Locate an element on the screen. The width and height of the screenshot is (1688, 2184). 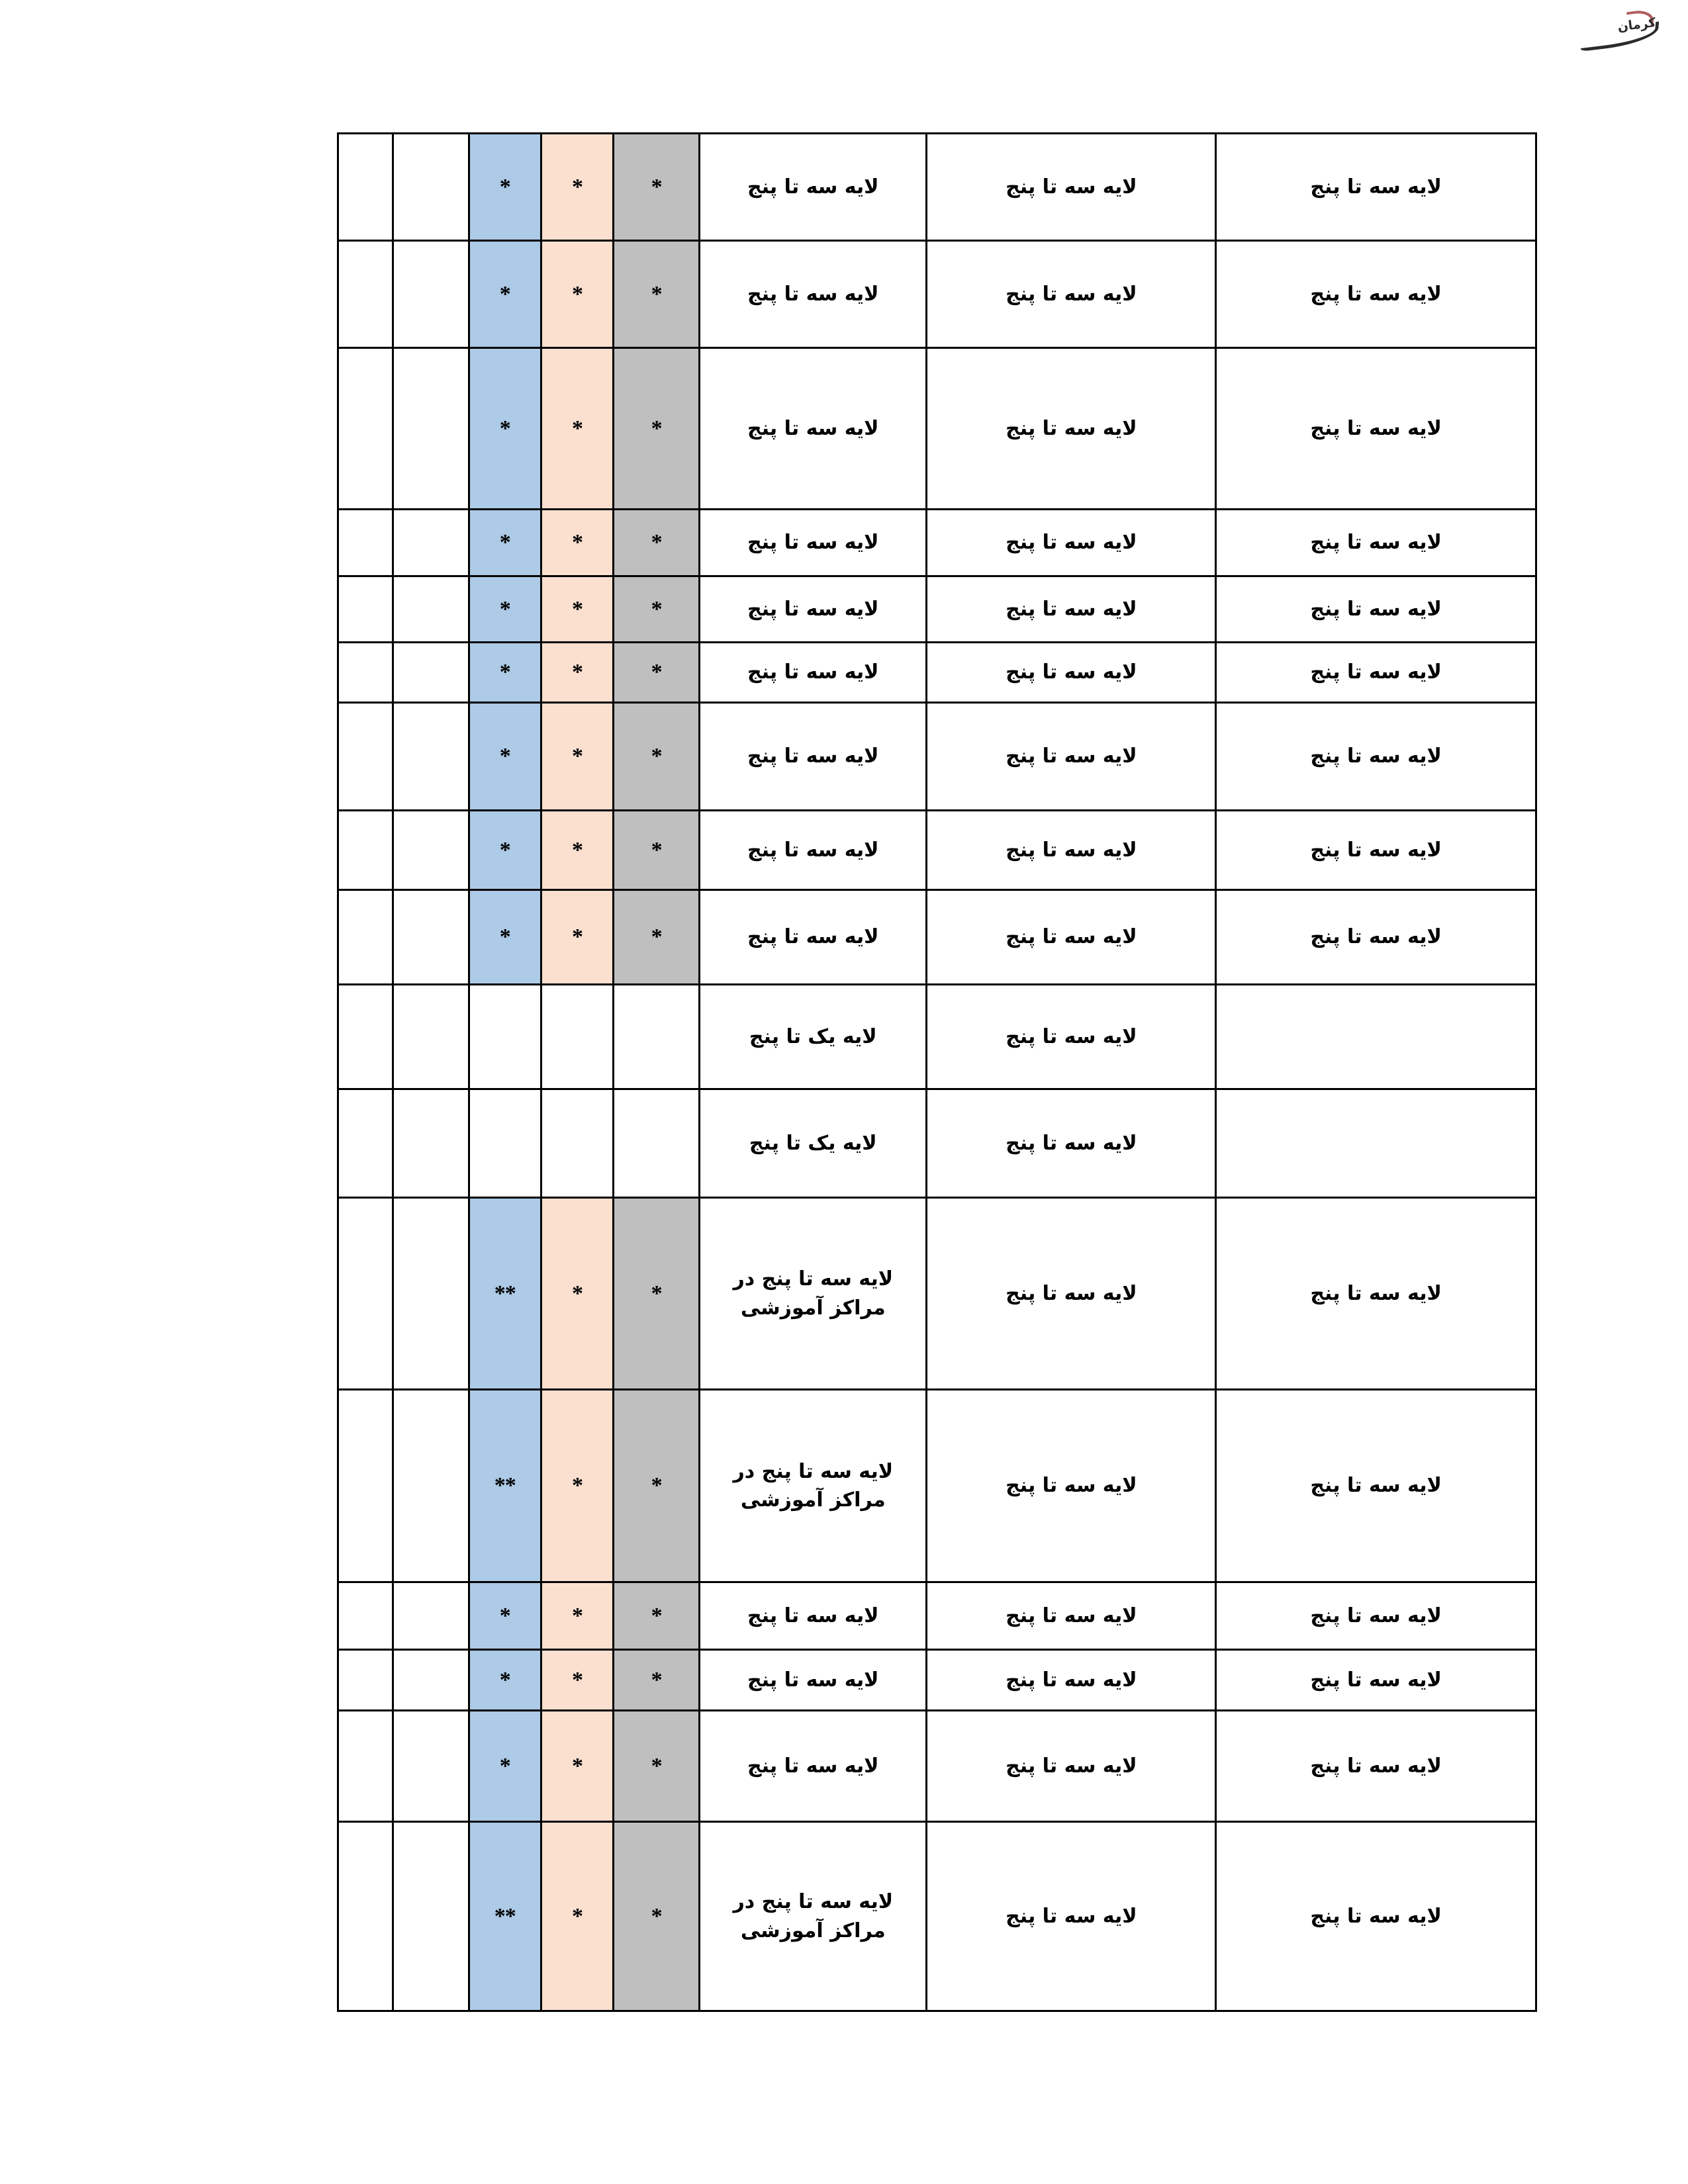
logo-swoosh-icon is located at coordinates (1620, 36).